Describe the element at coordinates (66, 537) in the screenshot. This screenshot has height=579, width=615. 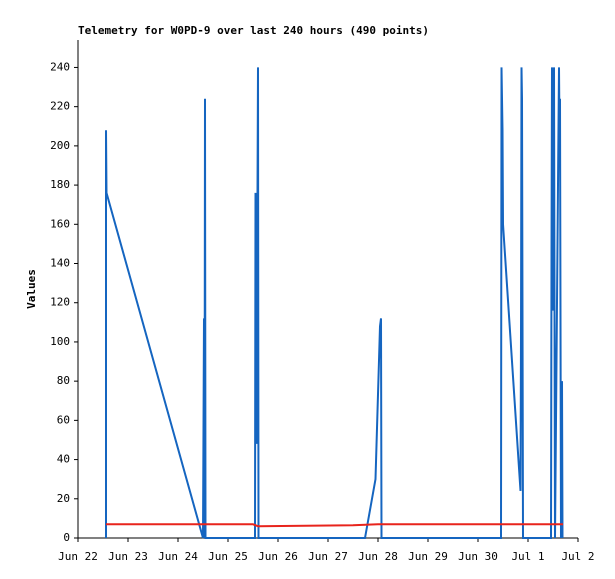
I see `y-tick-label: 0` at that location.